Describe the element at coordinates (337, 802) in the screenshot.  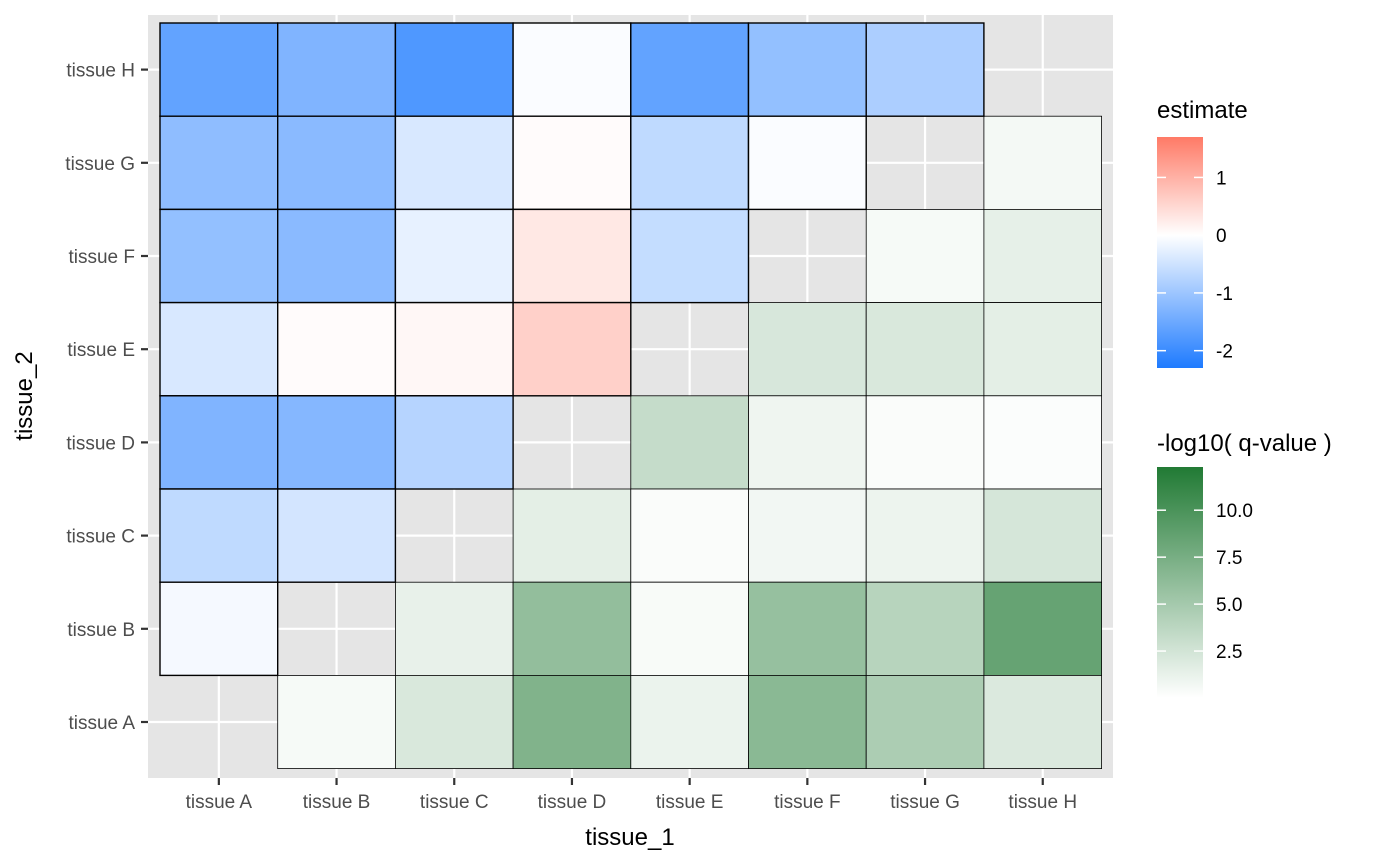
I see `x-tick-label: tissue B` at that location.